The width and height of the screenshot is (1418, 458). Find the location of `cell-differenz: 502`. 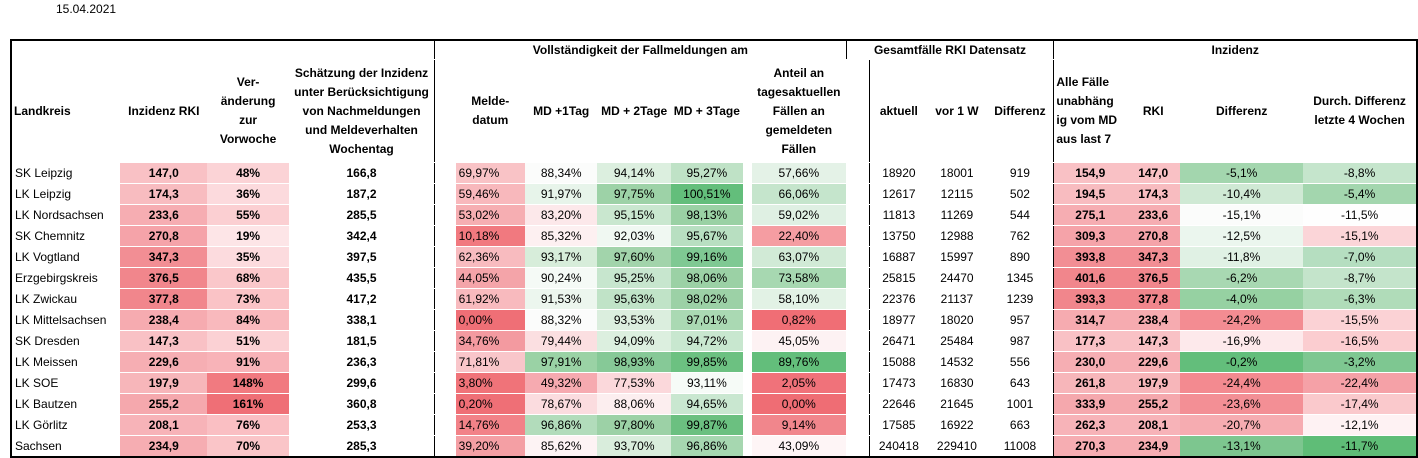

cell-differenz: 502 is located at coordinates (1020, 194).